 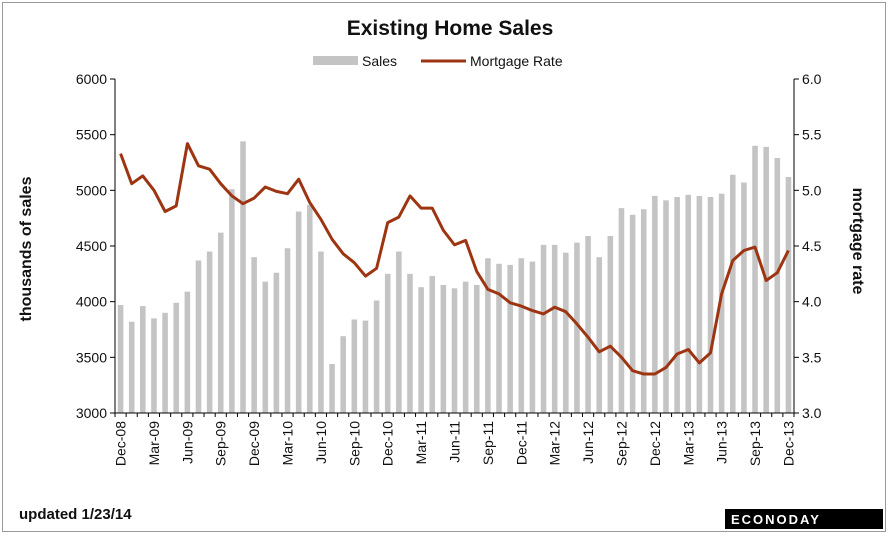 I want to click on y-tick-left-label: 5500, so click(x=91, y=135).